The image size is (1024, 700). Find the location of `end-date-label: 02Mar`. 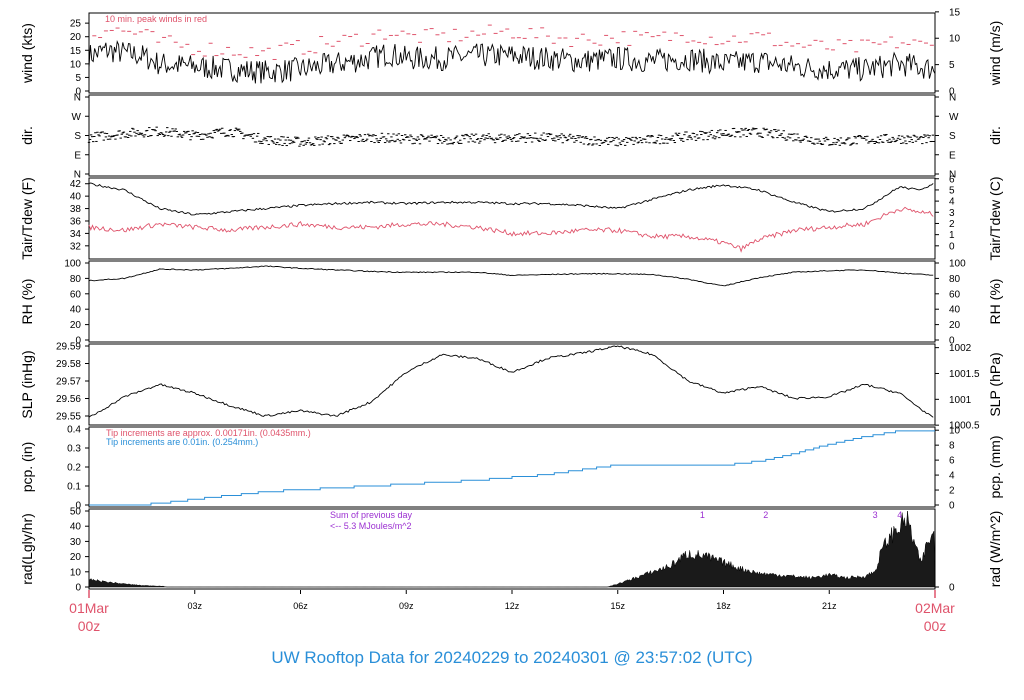

end-date-label: 02Mar is located at coordinates (935, 608).